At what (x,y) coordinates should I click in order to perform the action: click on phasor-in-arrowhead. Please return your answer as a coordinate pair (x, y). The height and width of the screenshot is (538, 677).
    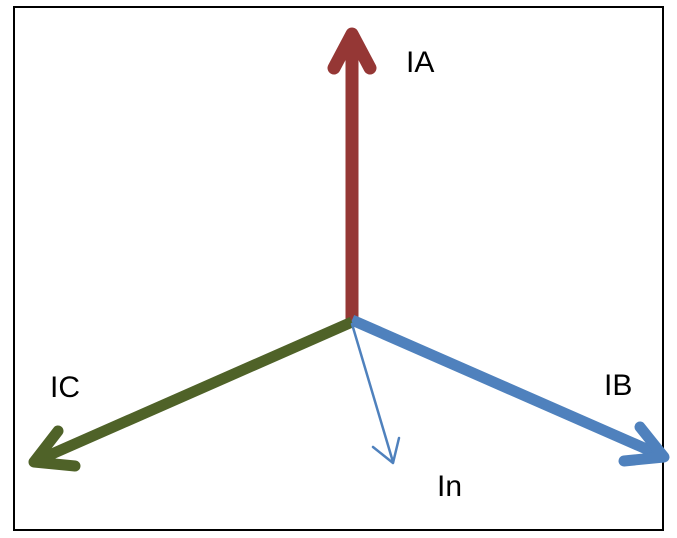
    Looking at the image, I should click on (386, 450).